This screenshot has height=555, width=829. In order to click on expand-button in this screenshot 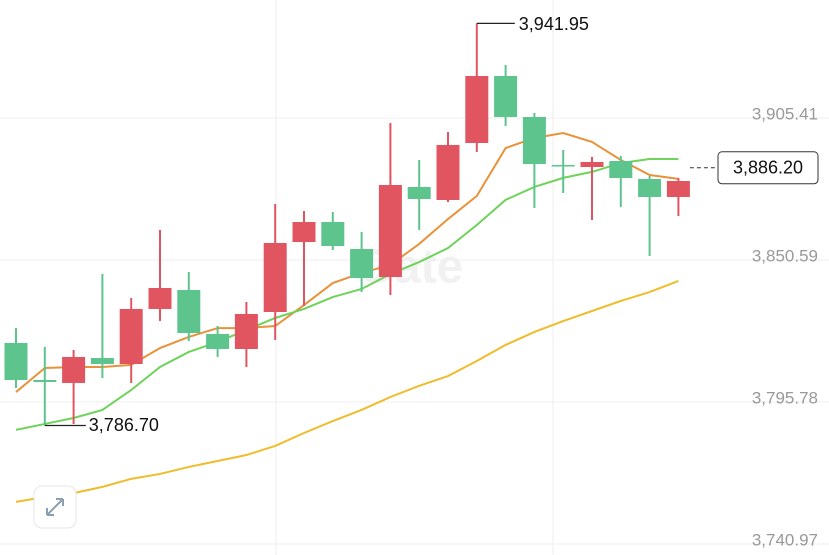, I will do `click(55, 507)`.